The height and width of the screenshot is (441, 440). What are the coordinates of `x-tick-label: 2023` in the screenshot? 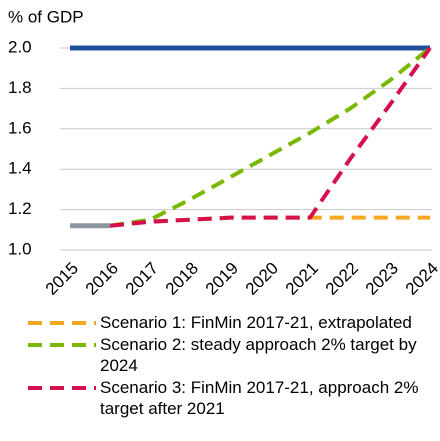 It's located at (382, 279).